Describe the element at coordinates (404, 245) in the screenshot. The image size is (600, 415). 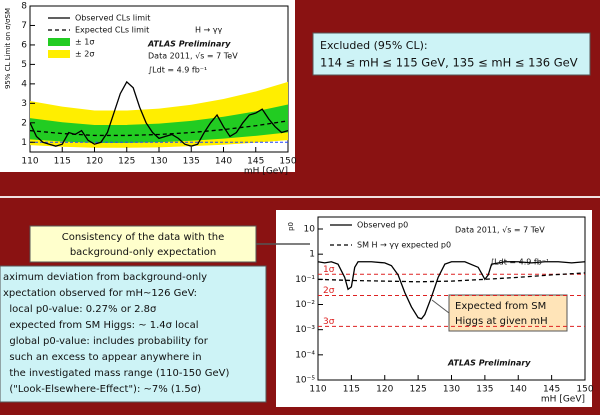
I see `legend-label: SM H → γγ expected p0` at that location.